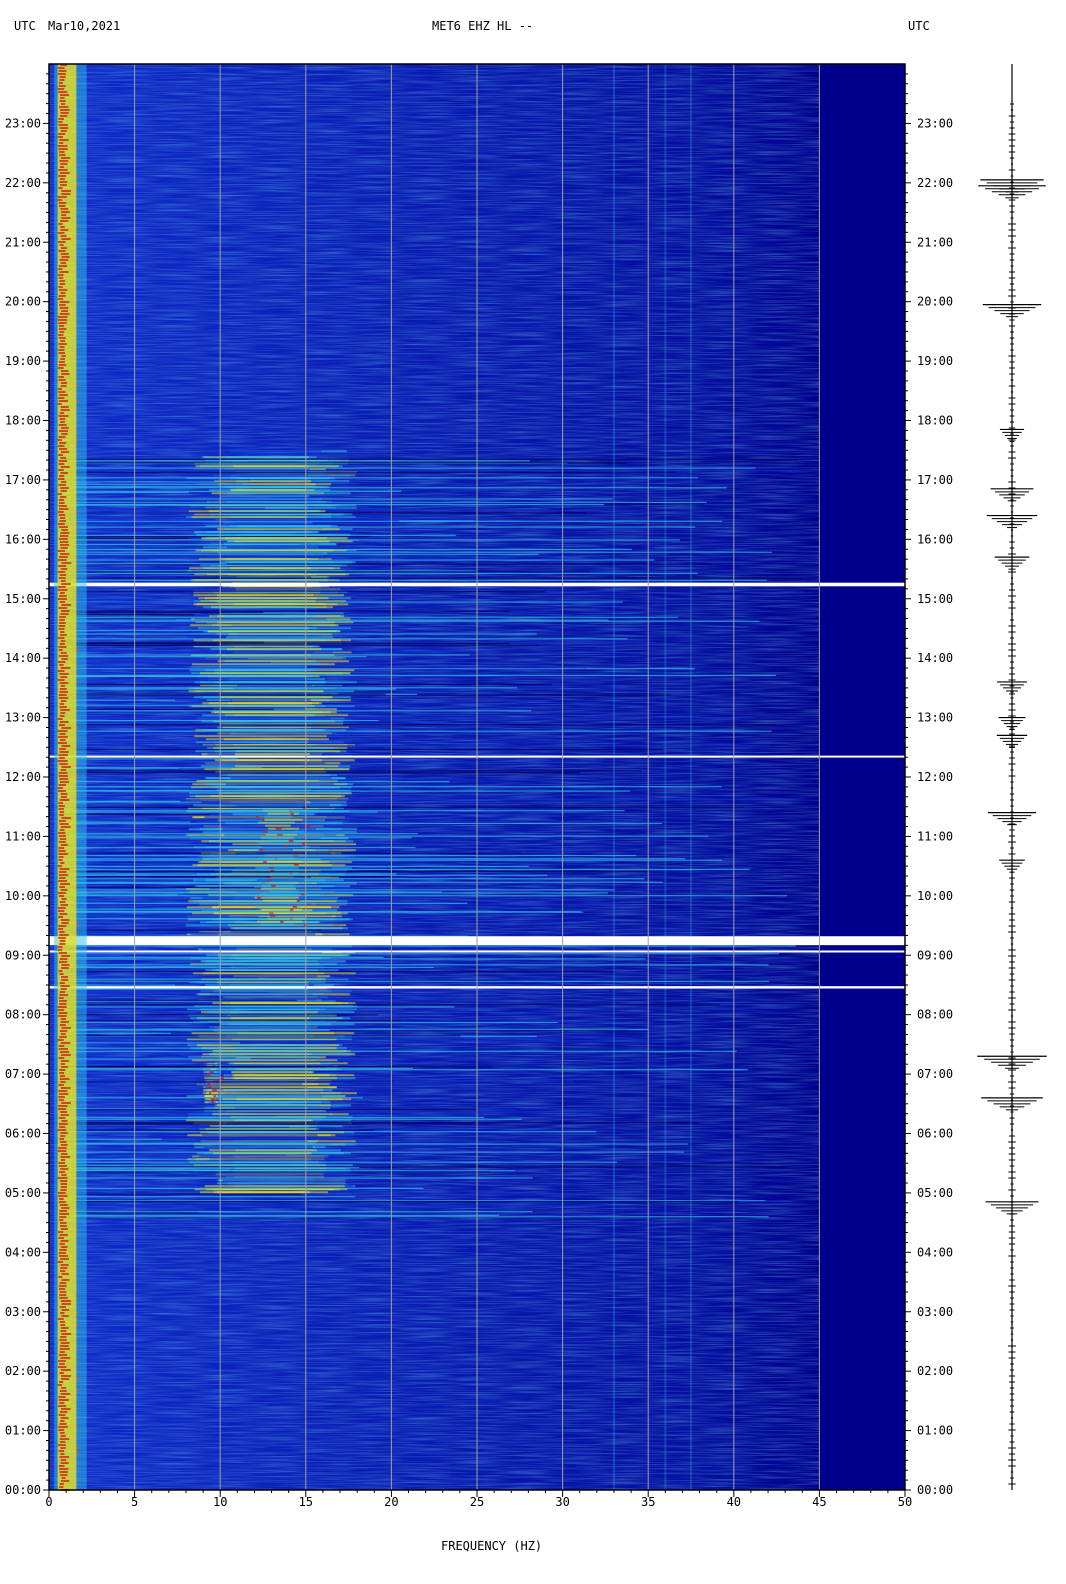 This screenshot has height=1584, width=1066. I want to click on y-tick-label-left-23: 23:00, so click(23, 123).